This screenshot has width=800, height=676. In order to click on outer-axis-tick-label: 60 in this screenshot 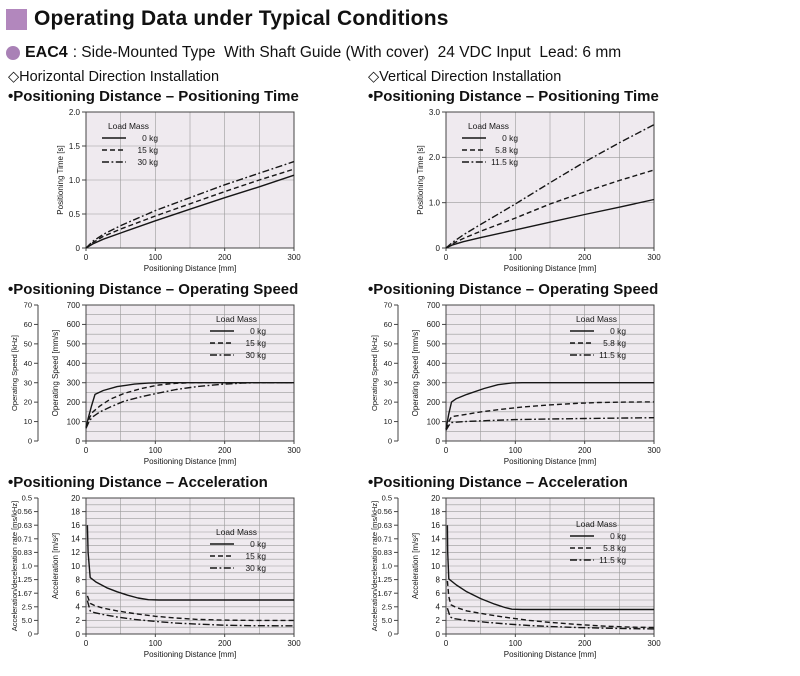, I will do `click(28, 324)`.